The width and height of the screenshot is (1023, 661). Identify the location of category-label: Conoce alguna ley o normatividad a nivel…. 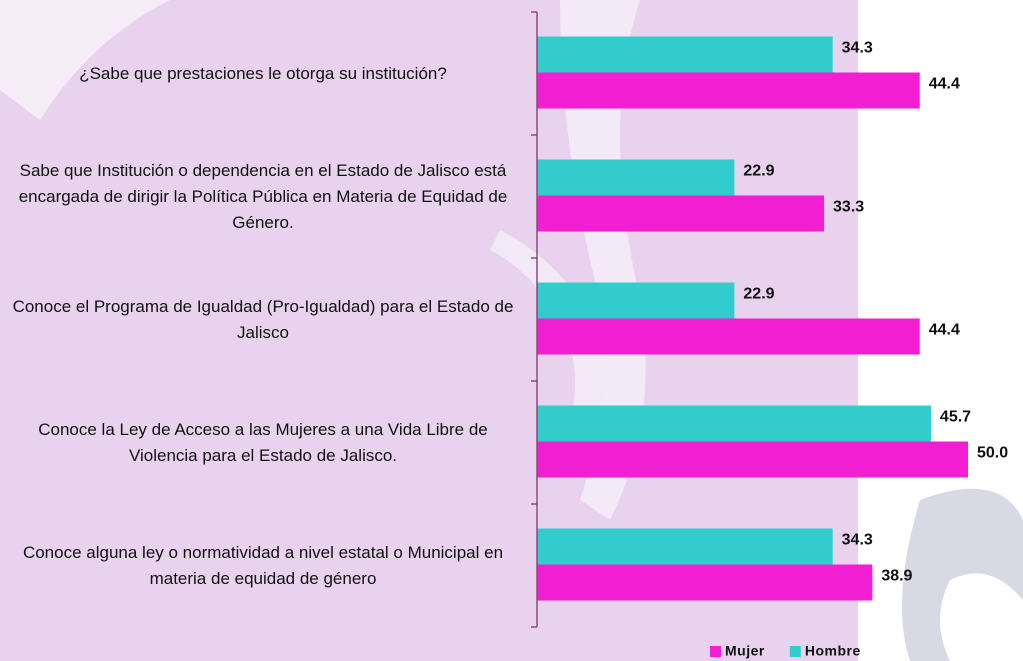
(263, 565).